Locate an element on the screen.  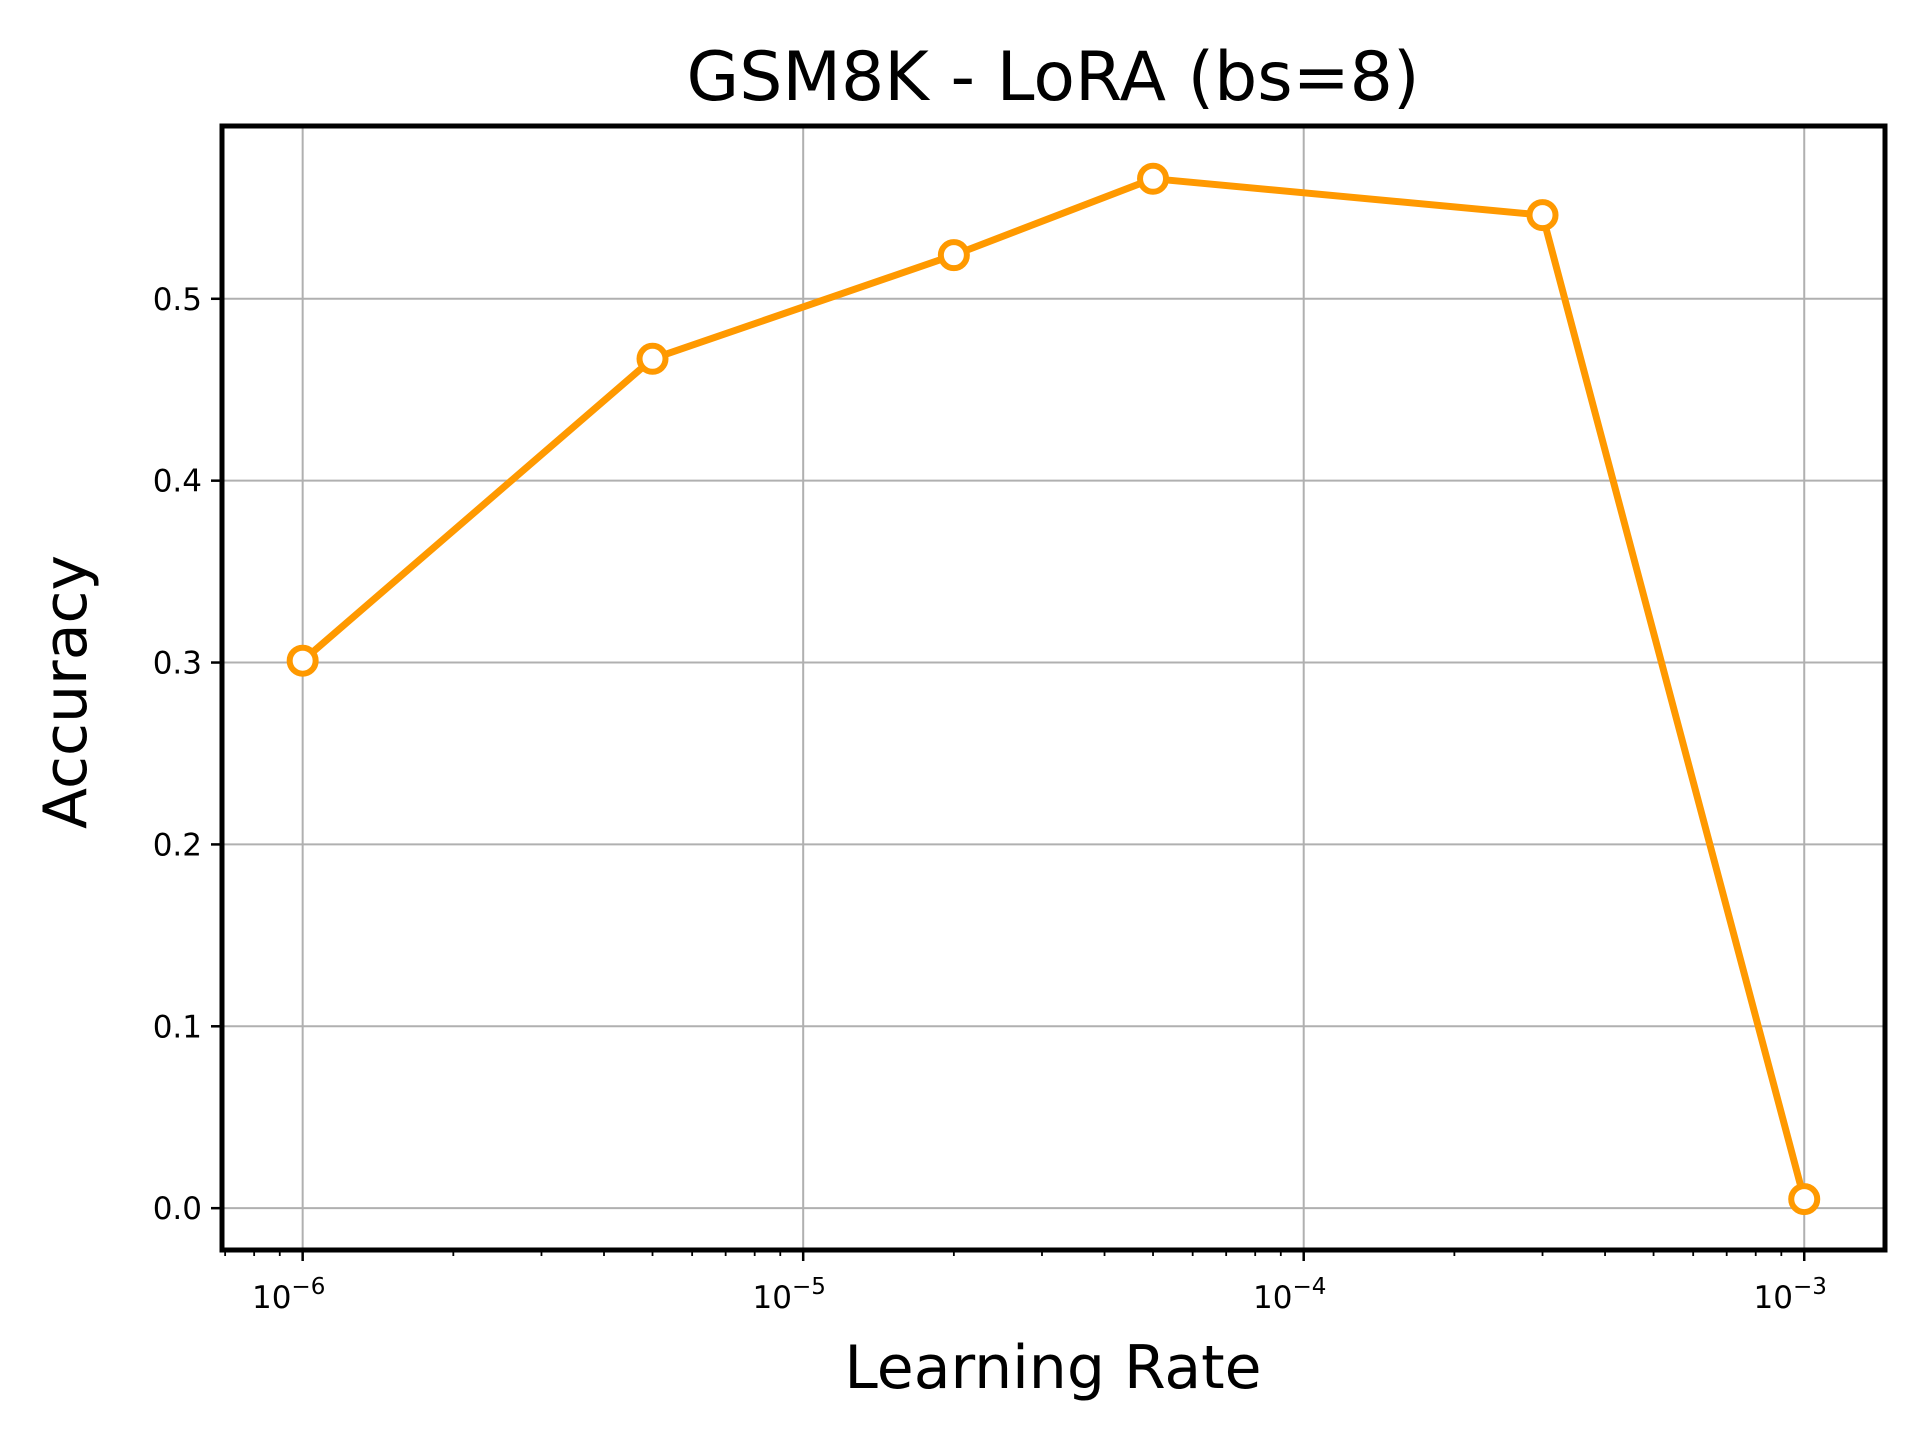
x-axis-title: Learning Rate is located at coordinates (1052, 1368).